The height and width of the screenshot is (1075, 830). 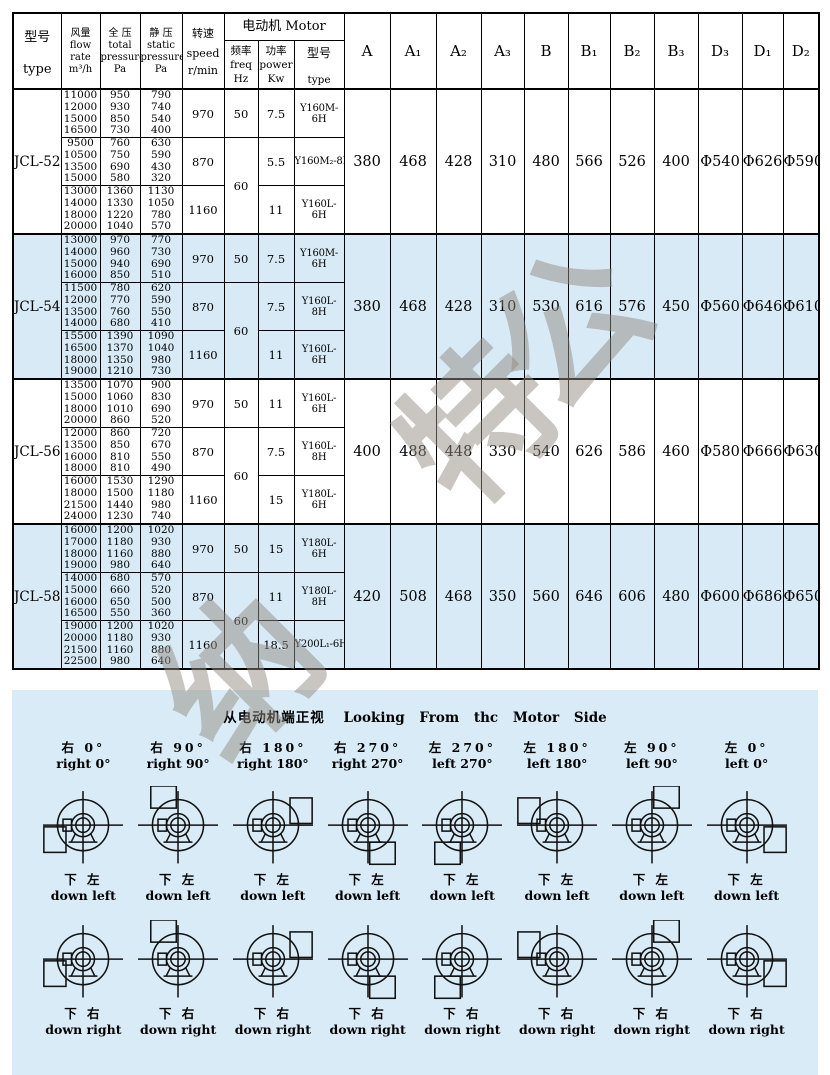 What do you see at coordinates (120, 355) in the screenshot?
I see `cell-total: 1390 1370 1350 1210` at bounding box center [120, 355].